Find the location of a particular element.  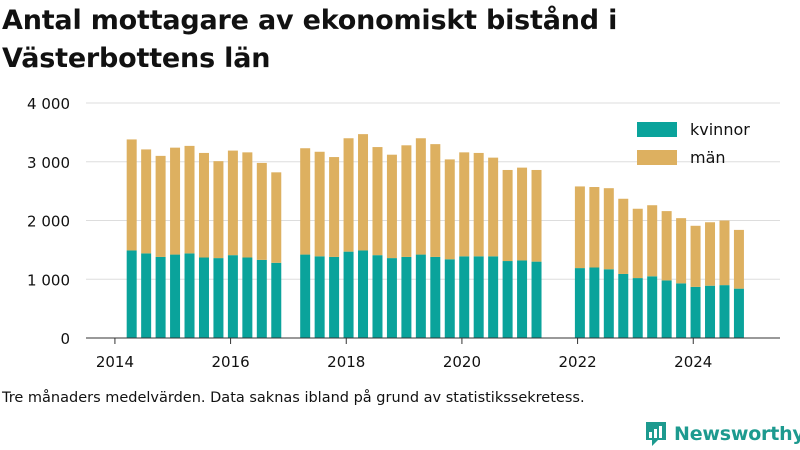

x-tick-label: 2016 is located at coordinates (230, 362).